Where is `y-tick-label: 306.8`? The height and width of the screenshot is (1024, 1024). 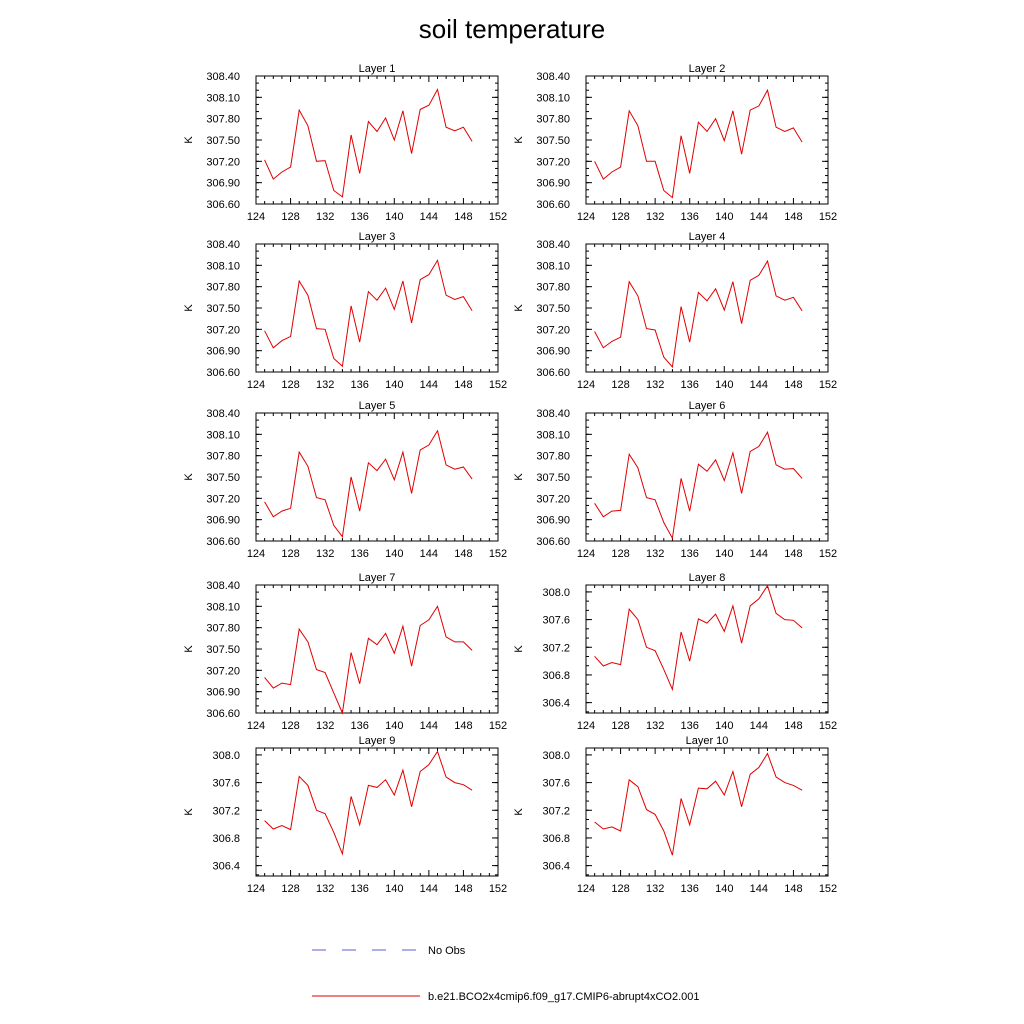
y-tick-label: 306.8 is located at coordinates (226, 839).